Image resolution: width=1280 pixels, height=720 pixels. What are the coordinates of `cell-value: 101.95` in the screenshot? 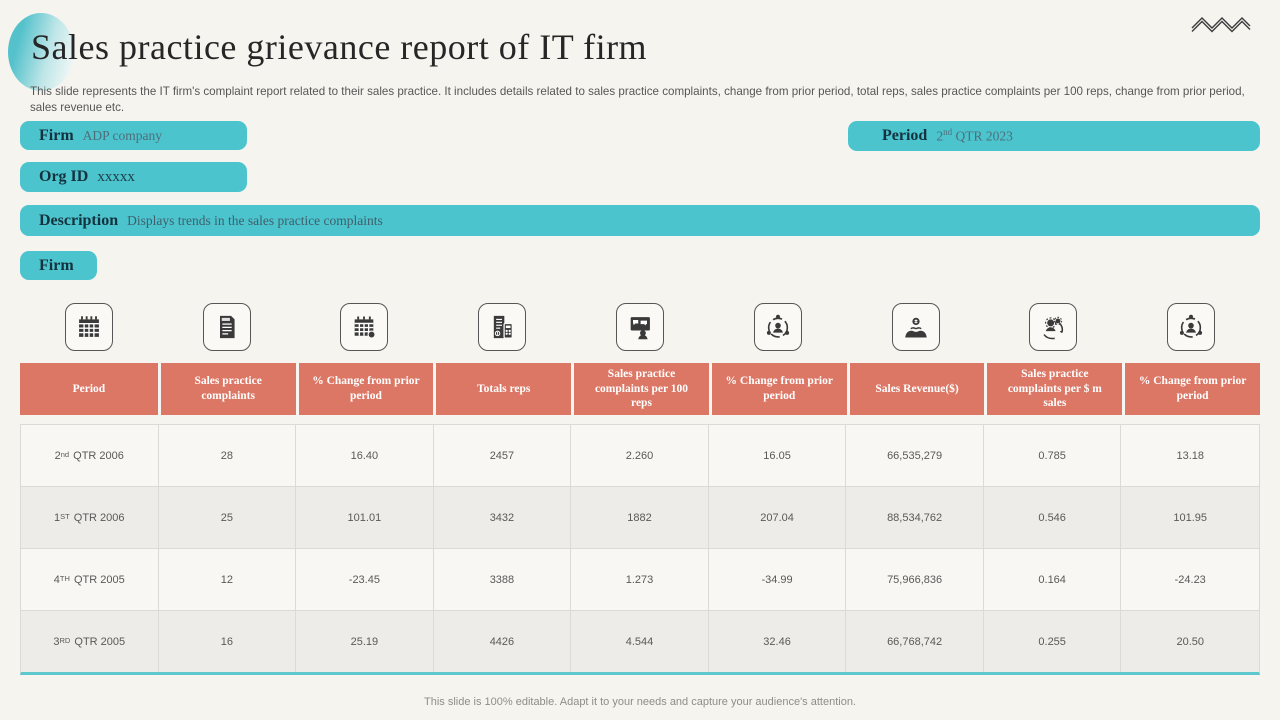 It's located at (1190, 517).